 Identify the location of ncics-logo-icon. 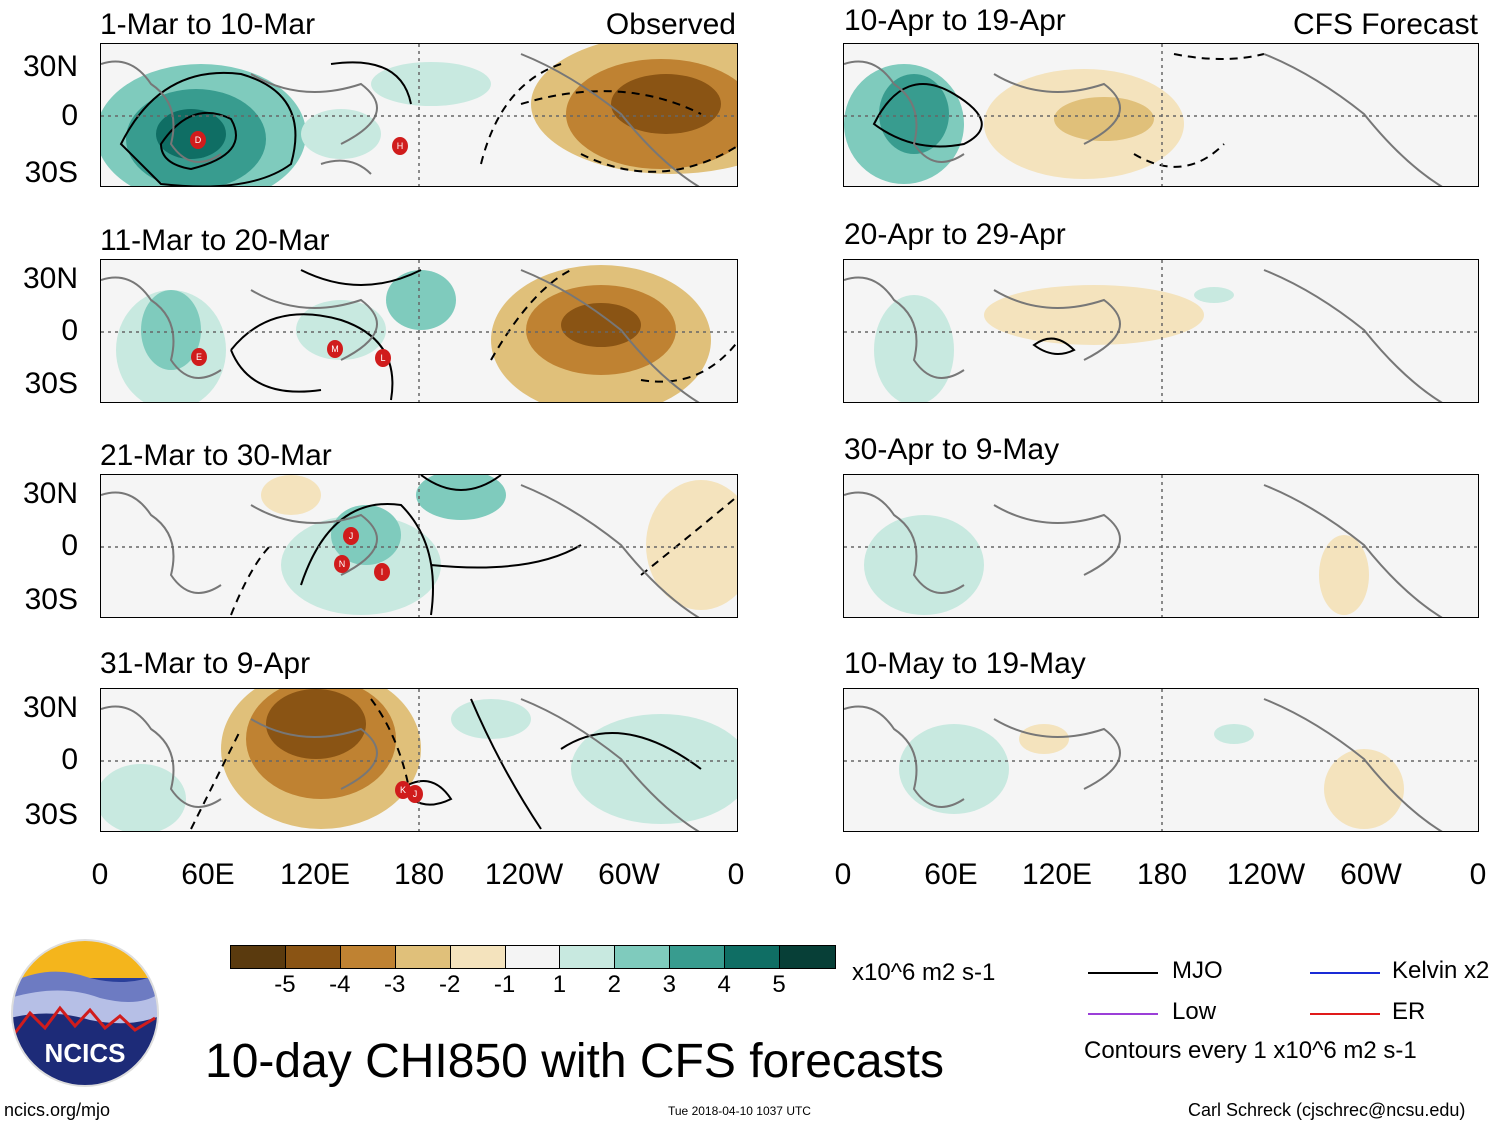
(85, 1013).